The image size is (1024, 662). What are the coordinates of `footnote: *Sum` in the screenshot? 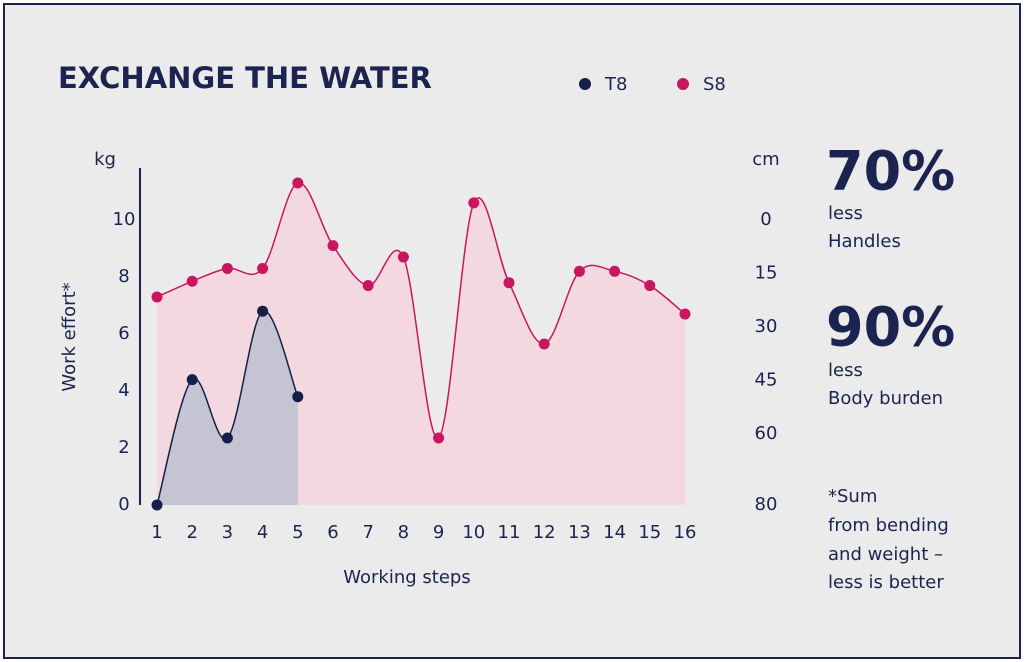 It's located at (852, 496).